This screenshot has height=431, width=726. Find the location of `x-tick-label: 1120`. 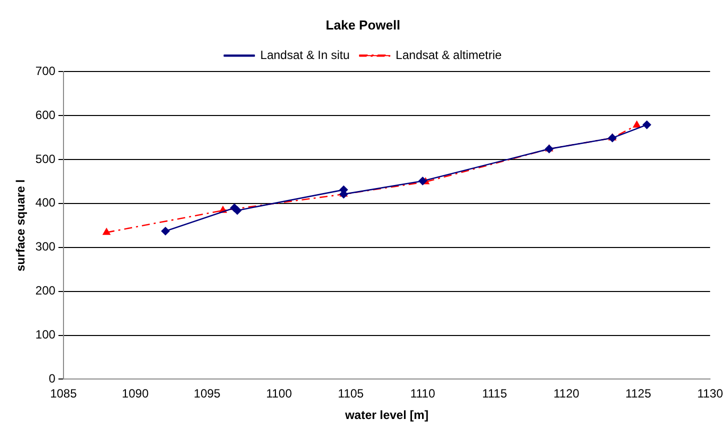

x-tick-label: 1120 is located at coordinates (566, 393).